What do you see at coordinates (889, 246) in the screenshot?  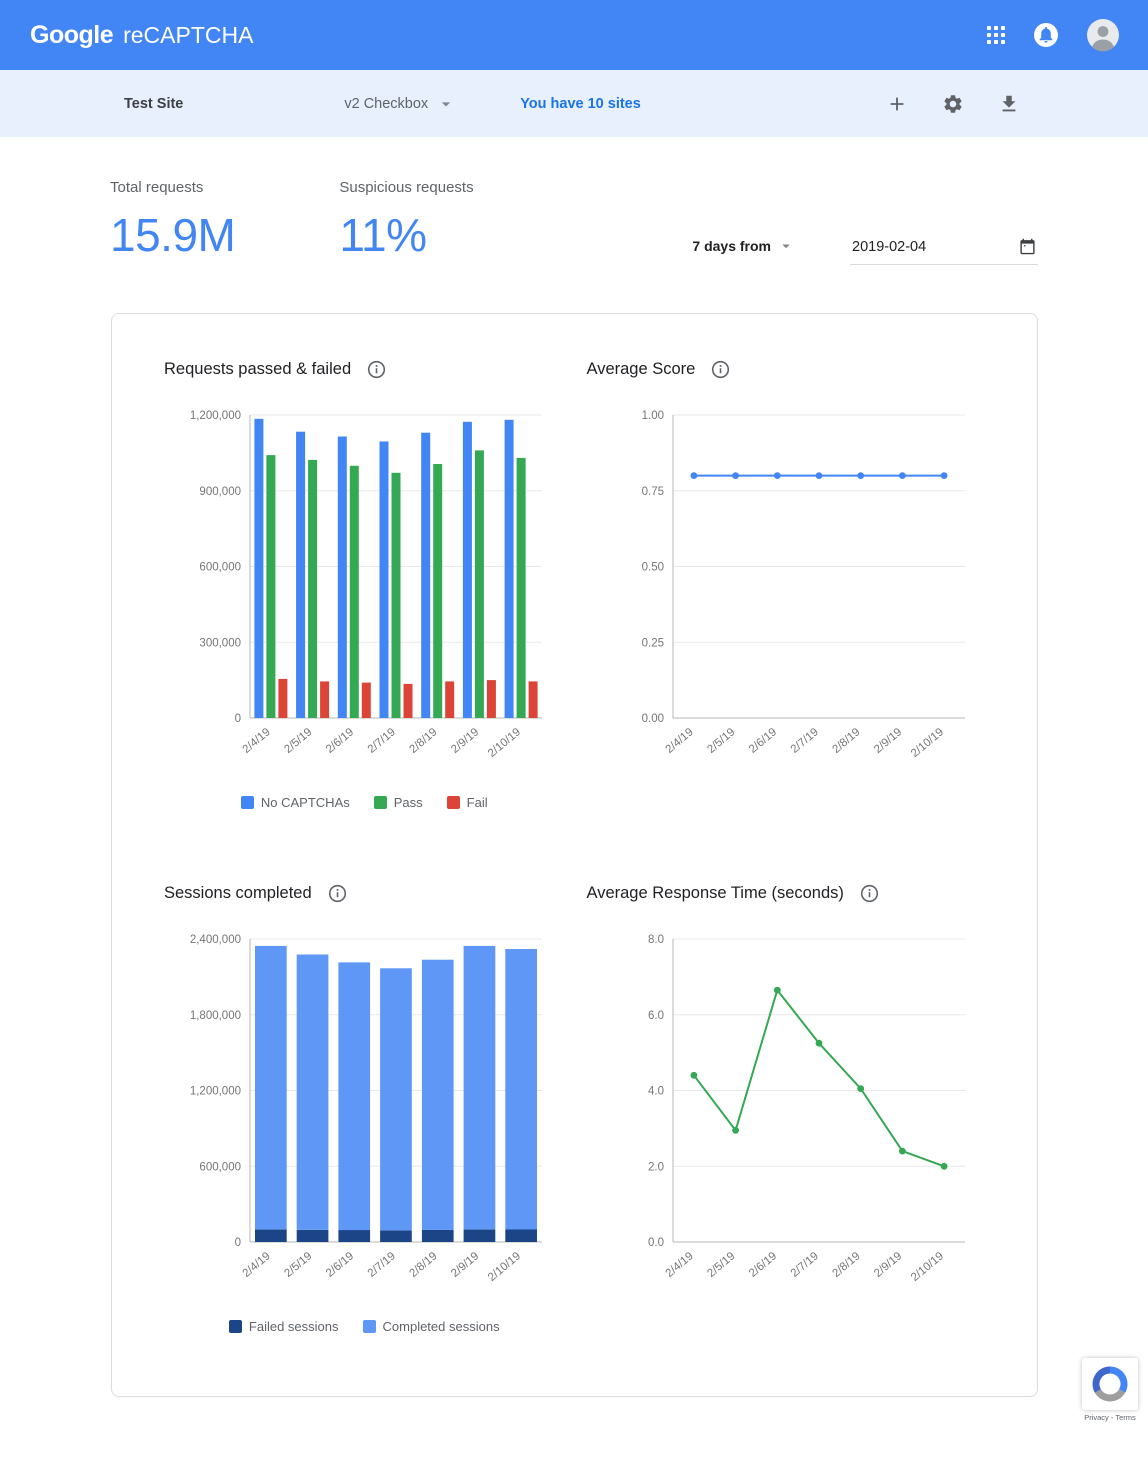 I see `date-value: 2019-02-04` at bounding box center [889, 246].